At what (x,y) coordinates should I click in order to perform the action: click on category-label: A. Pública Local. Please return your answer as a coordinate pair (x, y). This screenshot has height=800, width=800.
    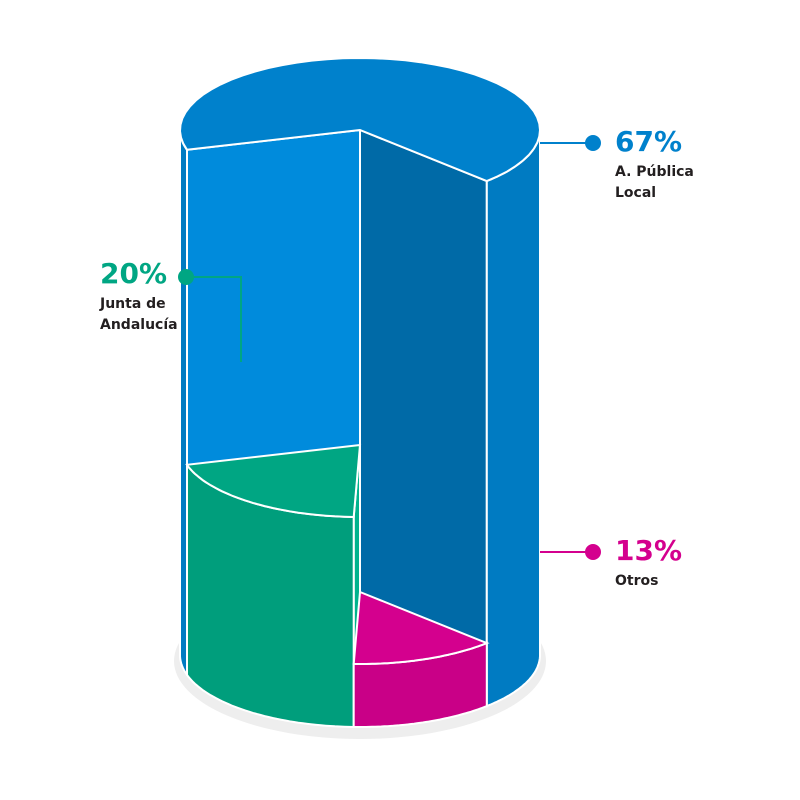
    Looking at the image, I should click on (654, 182).